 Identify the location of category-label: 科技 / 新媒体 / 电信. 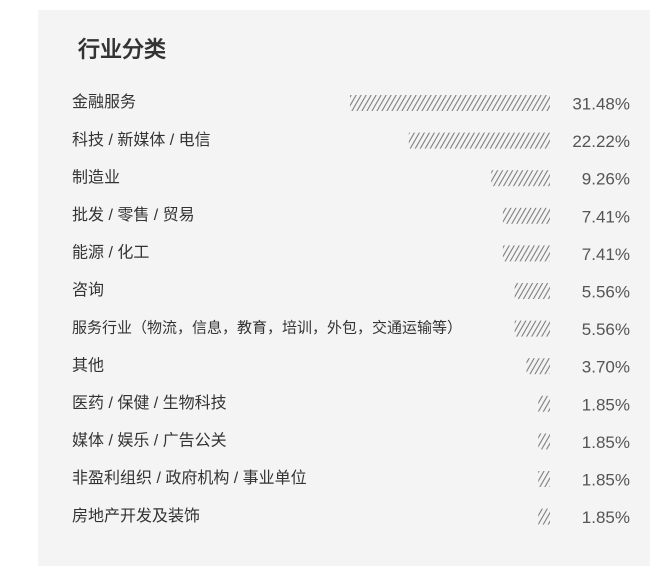
(141, 140).